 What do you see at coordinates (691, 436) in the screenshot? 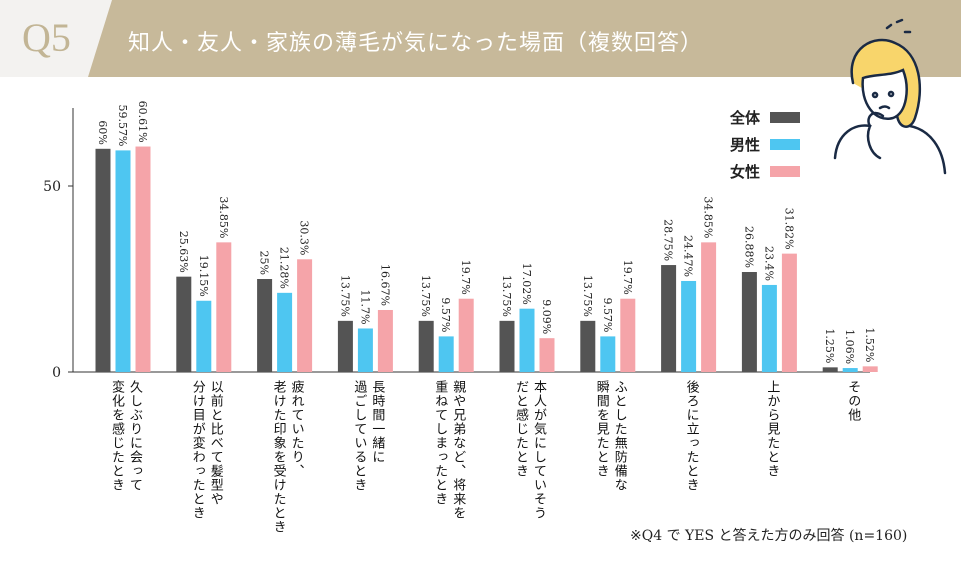
I see `category-label: 後ろに立ったとき` at bounding box center [691, 436].